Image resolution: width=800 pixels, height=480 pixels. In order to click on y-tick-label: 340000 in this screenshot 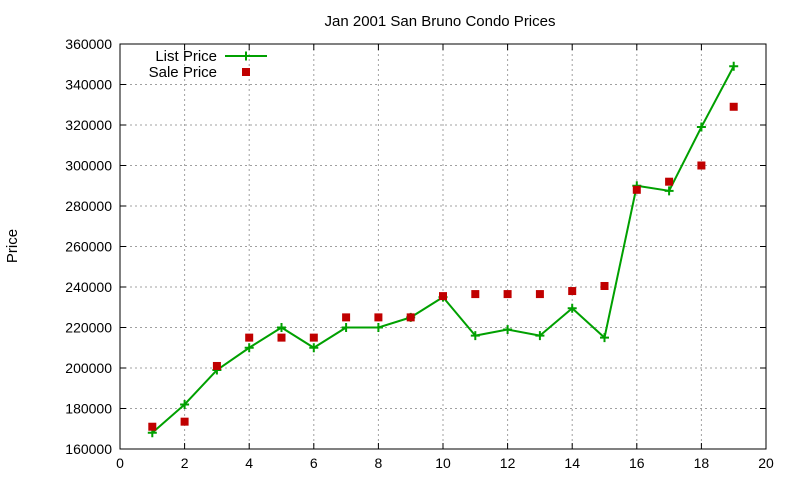, I will do `click(88, 85)`.